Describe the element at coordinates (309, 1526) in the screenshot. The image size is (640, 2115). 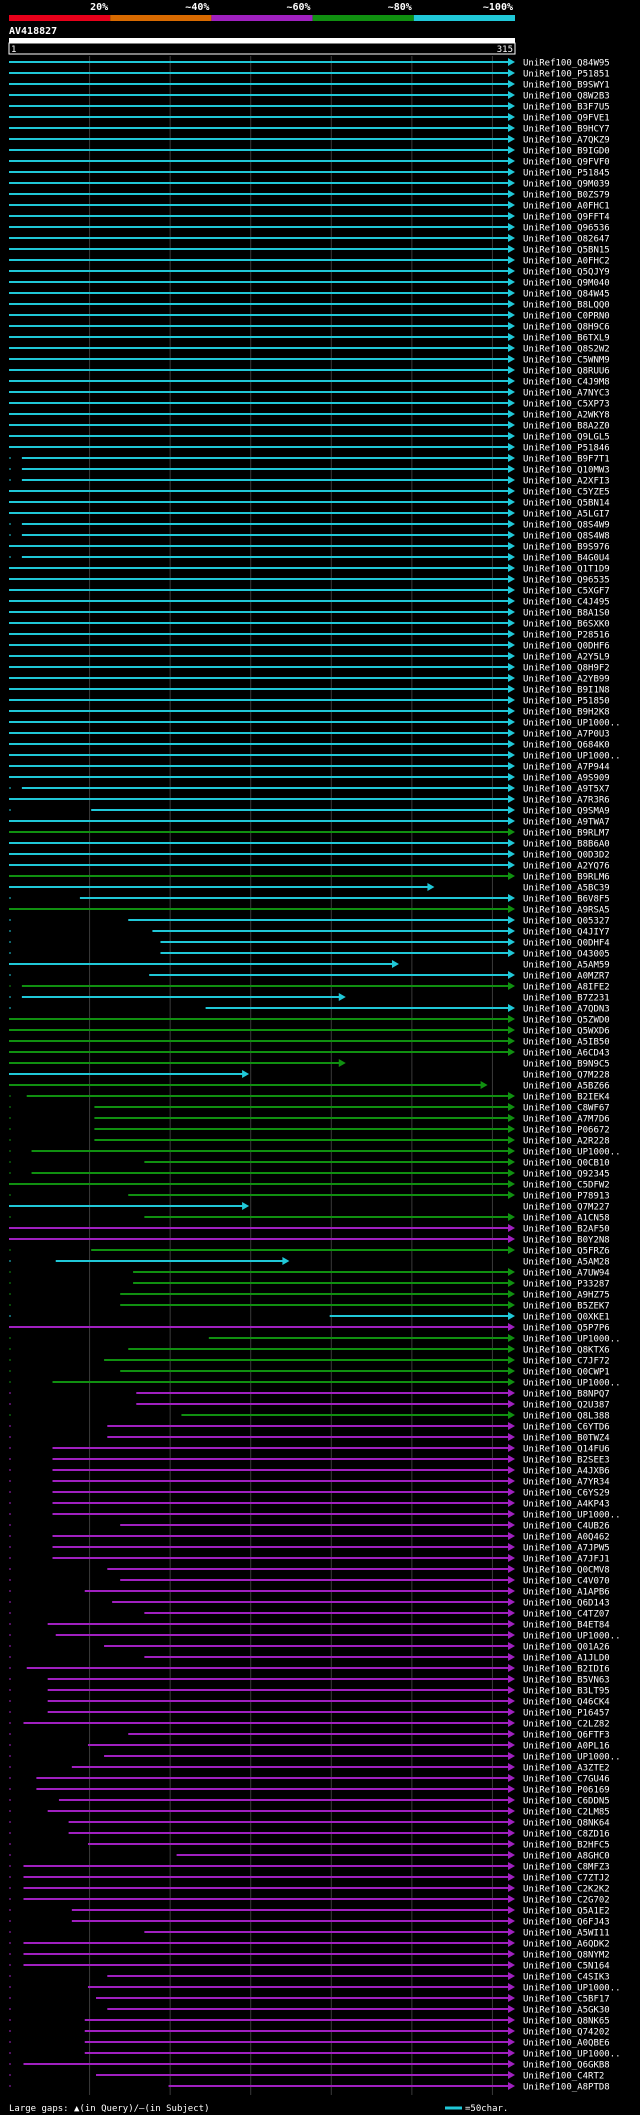
I see `hit-row: UniRef100_C4UB26` at that location.